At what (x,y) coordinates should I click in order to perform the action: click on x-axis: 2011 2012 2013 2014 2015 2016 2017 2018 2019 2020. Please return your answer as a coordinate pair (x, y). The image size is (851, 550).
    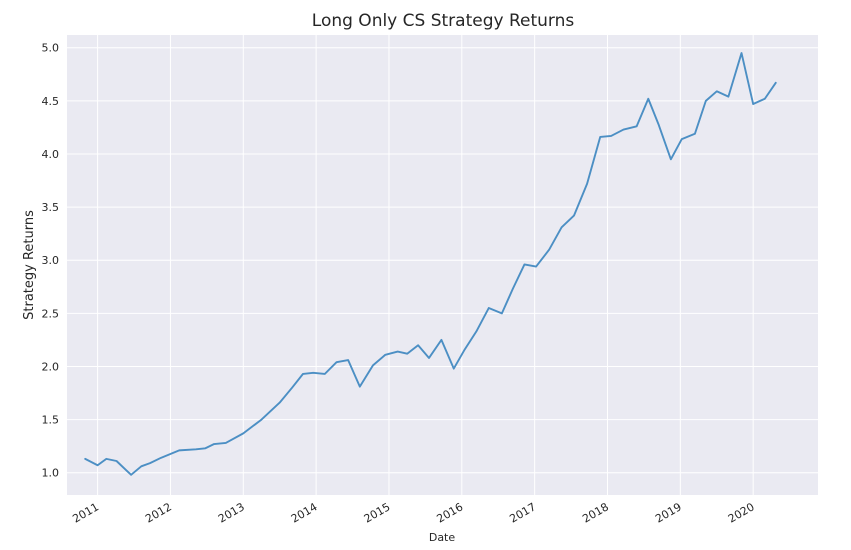
    Looking at the image, I should click on (413, 512).